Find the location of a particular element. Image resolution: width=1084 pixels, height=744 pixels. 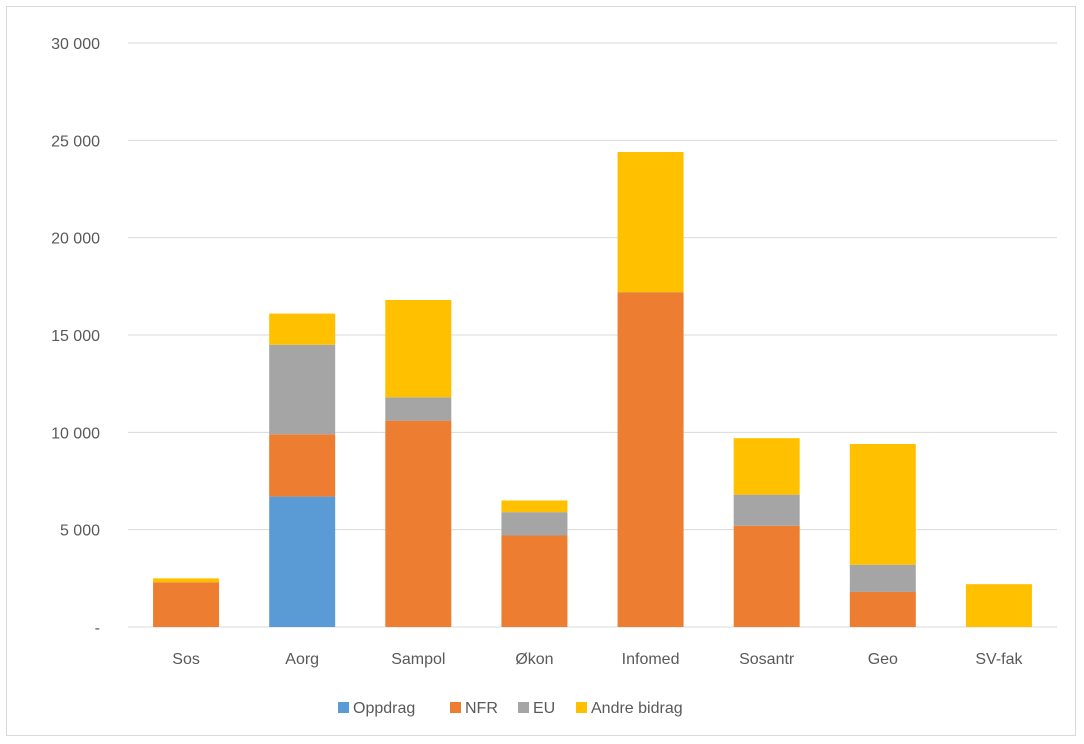

x-tick-label: Infomed is located at coordinates (651, 659).